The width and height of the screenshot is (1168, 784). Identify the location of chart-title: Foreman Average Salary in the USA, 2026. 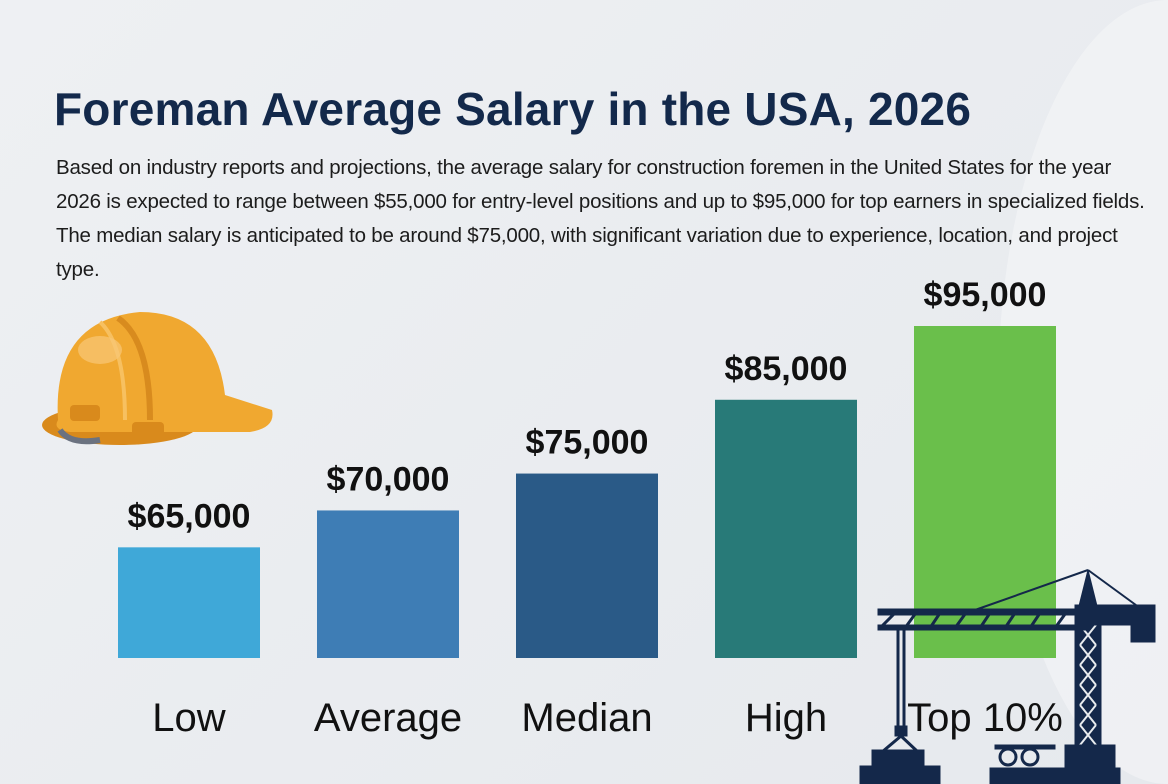
(513, 109).